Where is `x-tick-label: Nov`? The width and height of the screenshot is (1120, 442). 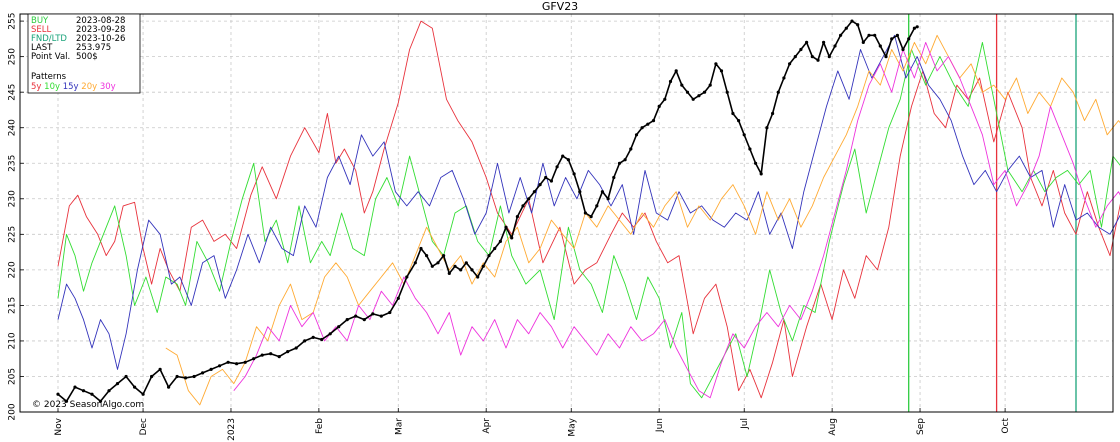 x-tick-label: Nov is located at coordinates (59, 426).